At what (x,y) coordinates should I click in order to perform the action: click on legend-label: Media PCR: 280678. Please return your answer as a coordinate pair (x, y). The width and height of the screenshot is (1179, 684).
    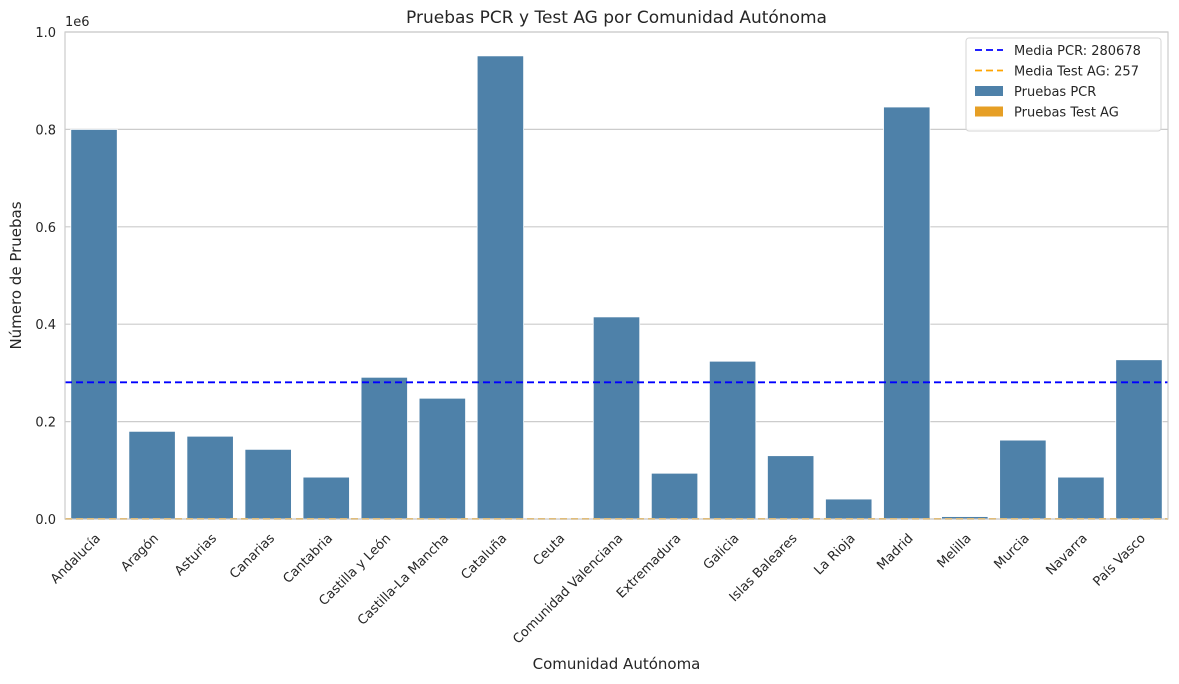
    Looking at the image, I should click on (1077, 51).